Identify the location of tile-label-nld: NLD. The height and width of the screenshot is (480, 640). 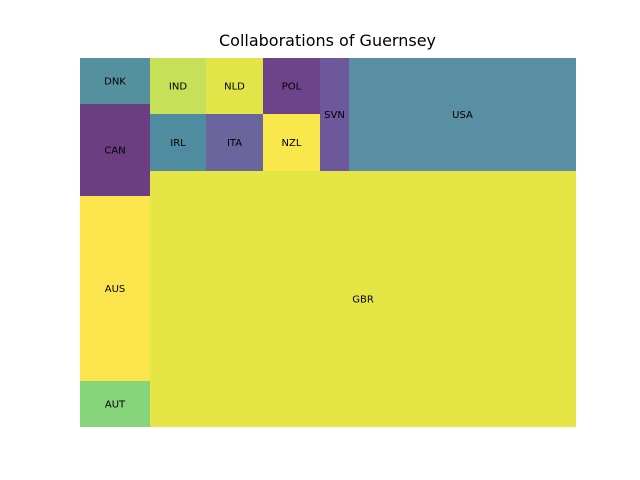
(234, 87).